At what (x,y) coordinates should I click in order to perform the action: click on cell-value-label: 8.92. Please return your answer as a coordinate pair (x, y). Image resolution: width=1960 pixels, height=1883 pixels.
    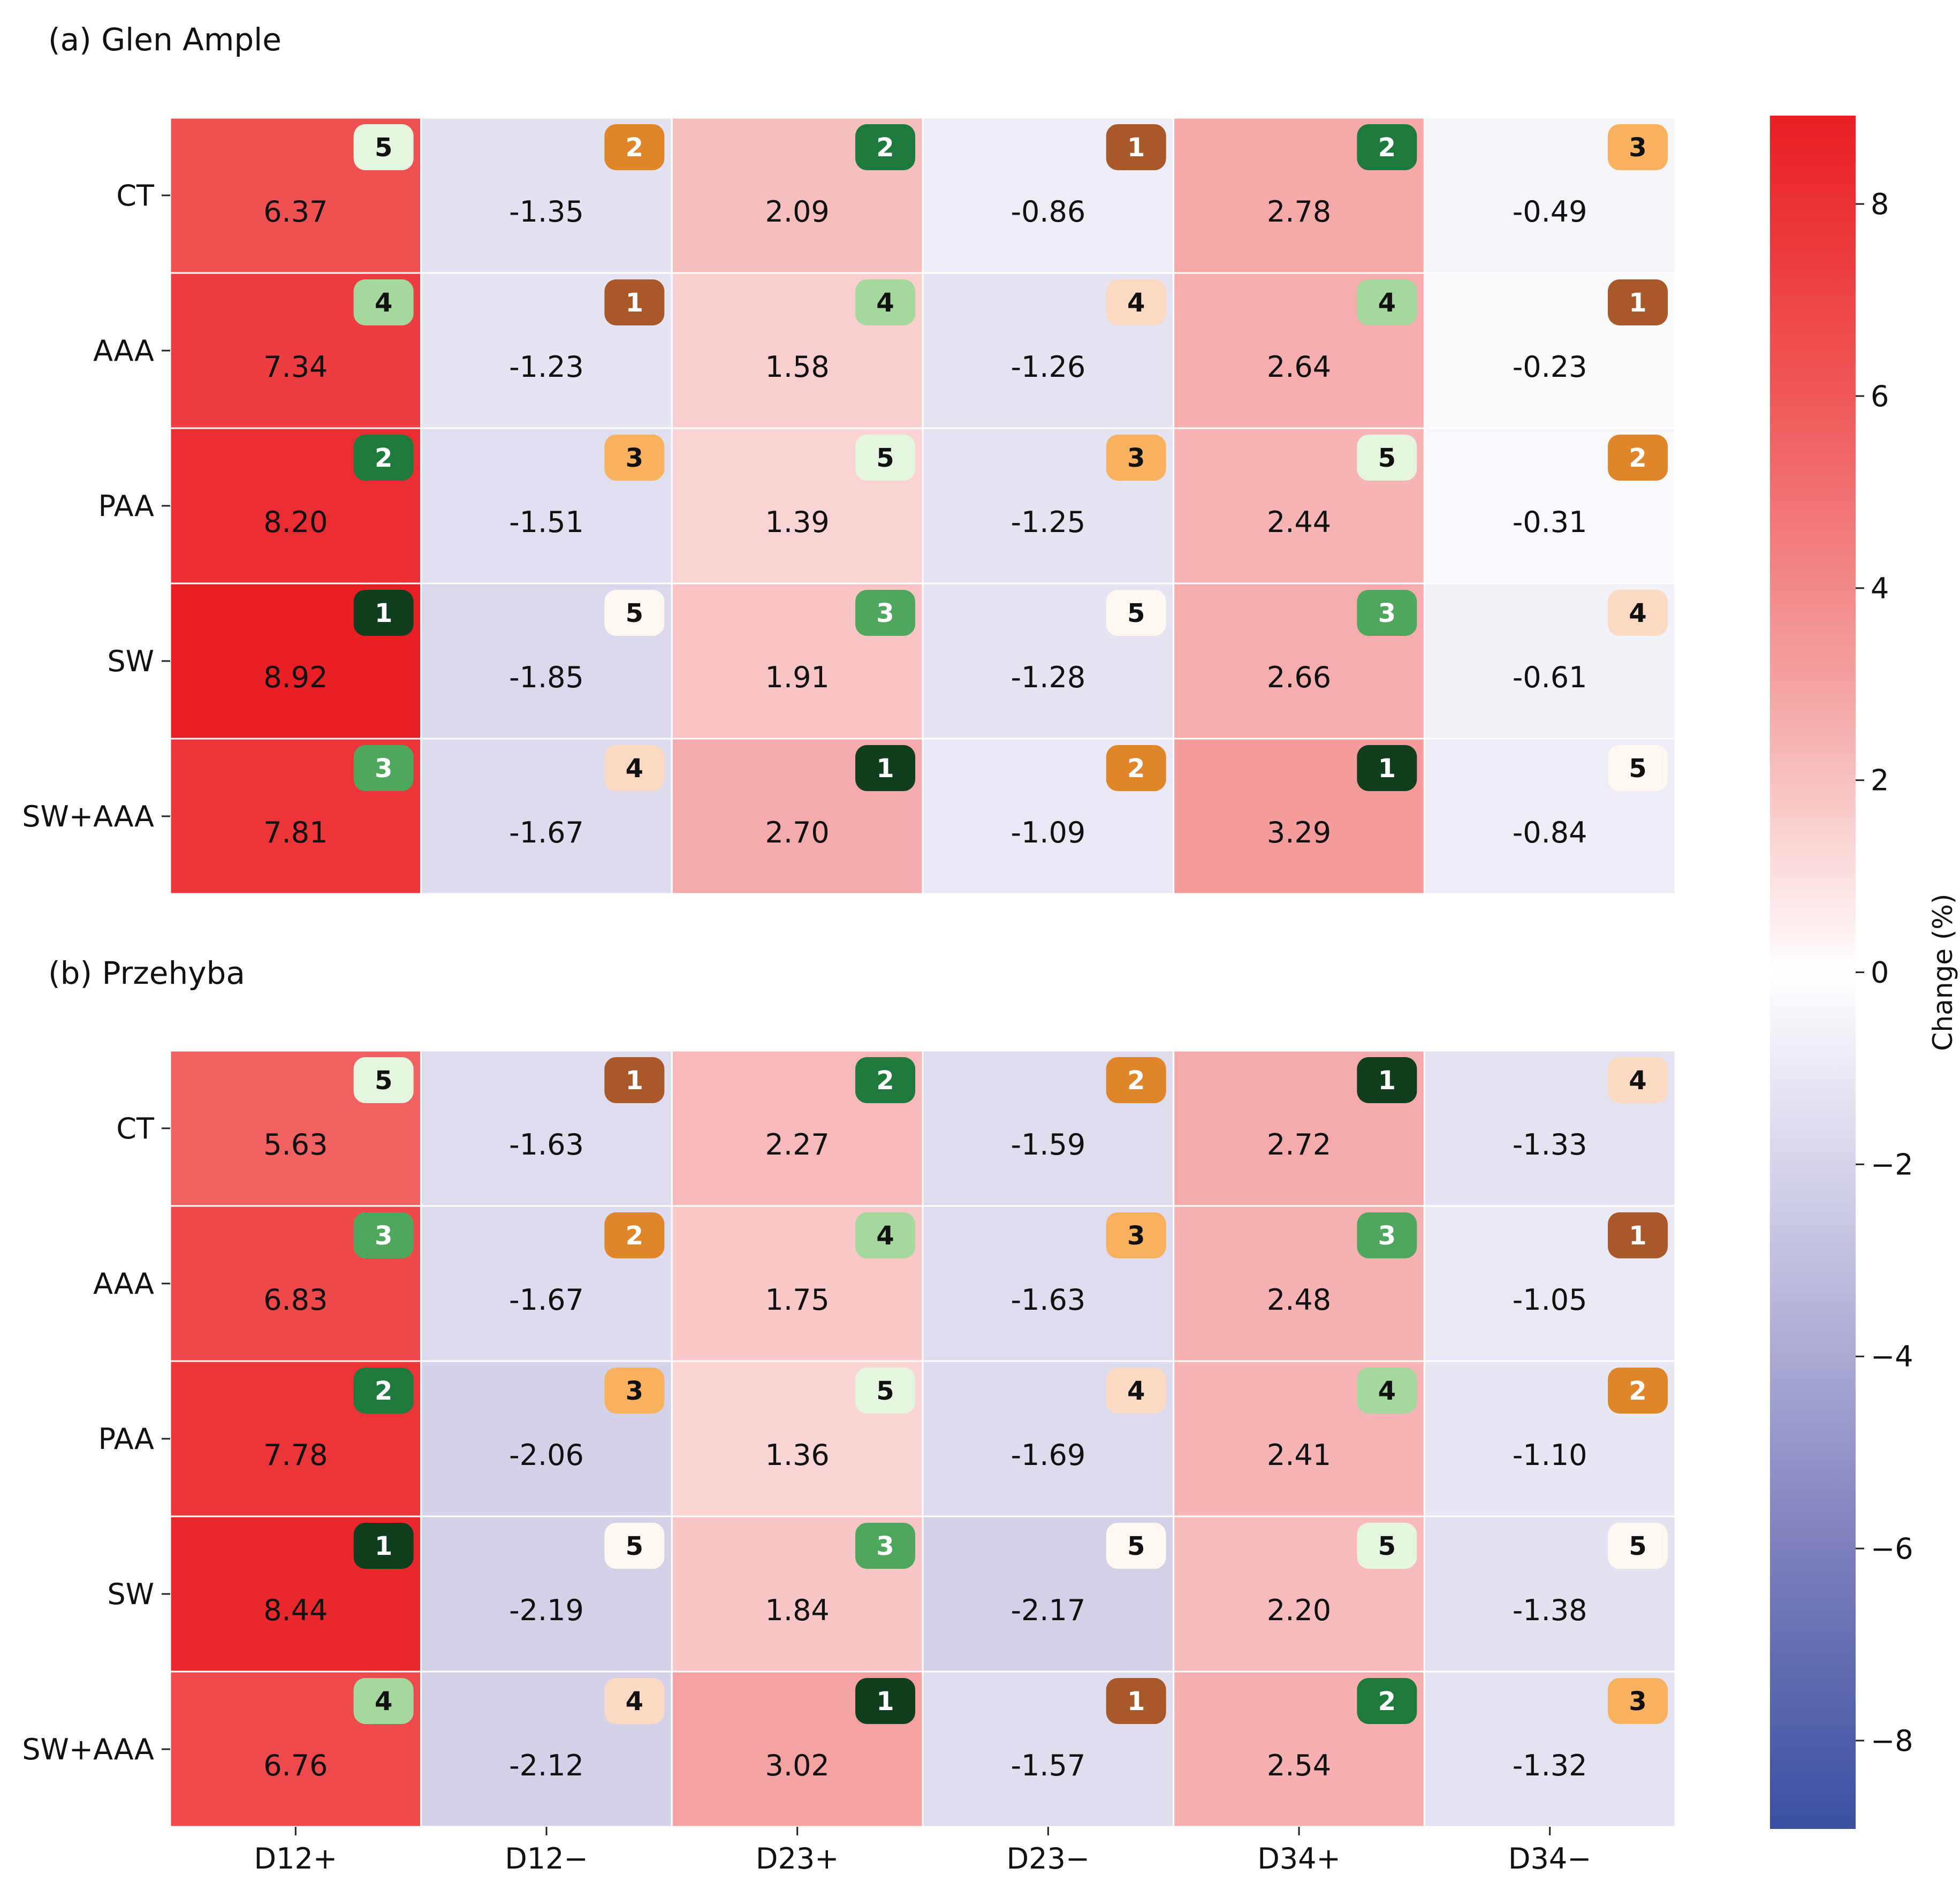
    Looking at the image, I should click on (296, 677).